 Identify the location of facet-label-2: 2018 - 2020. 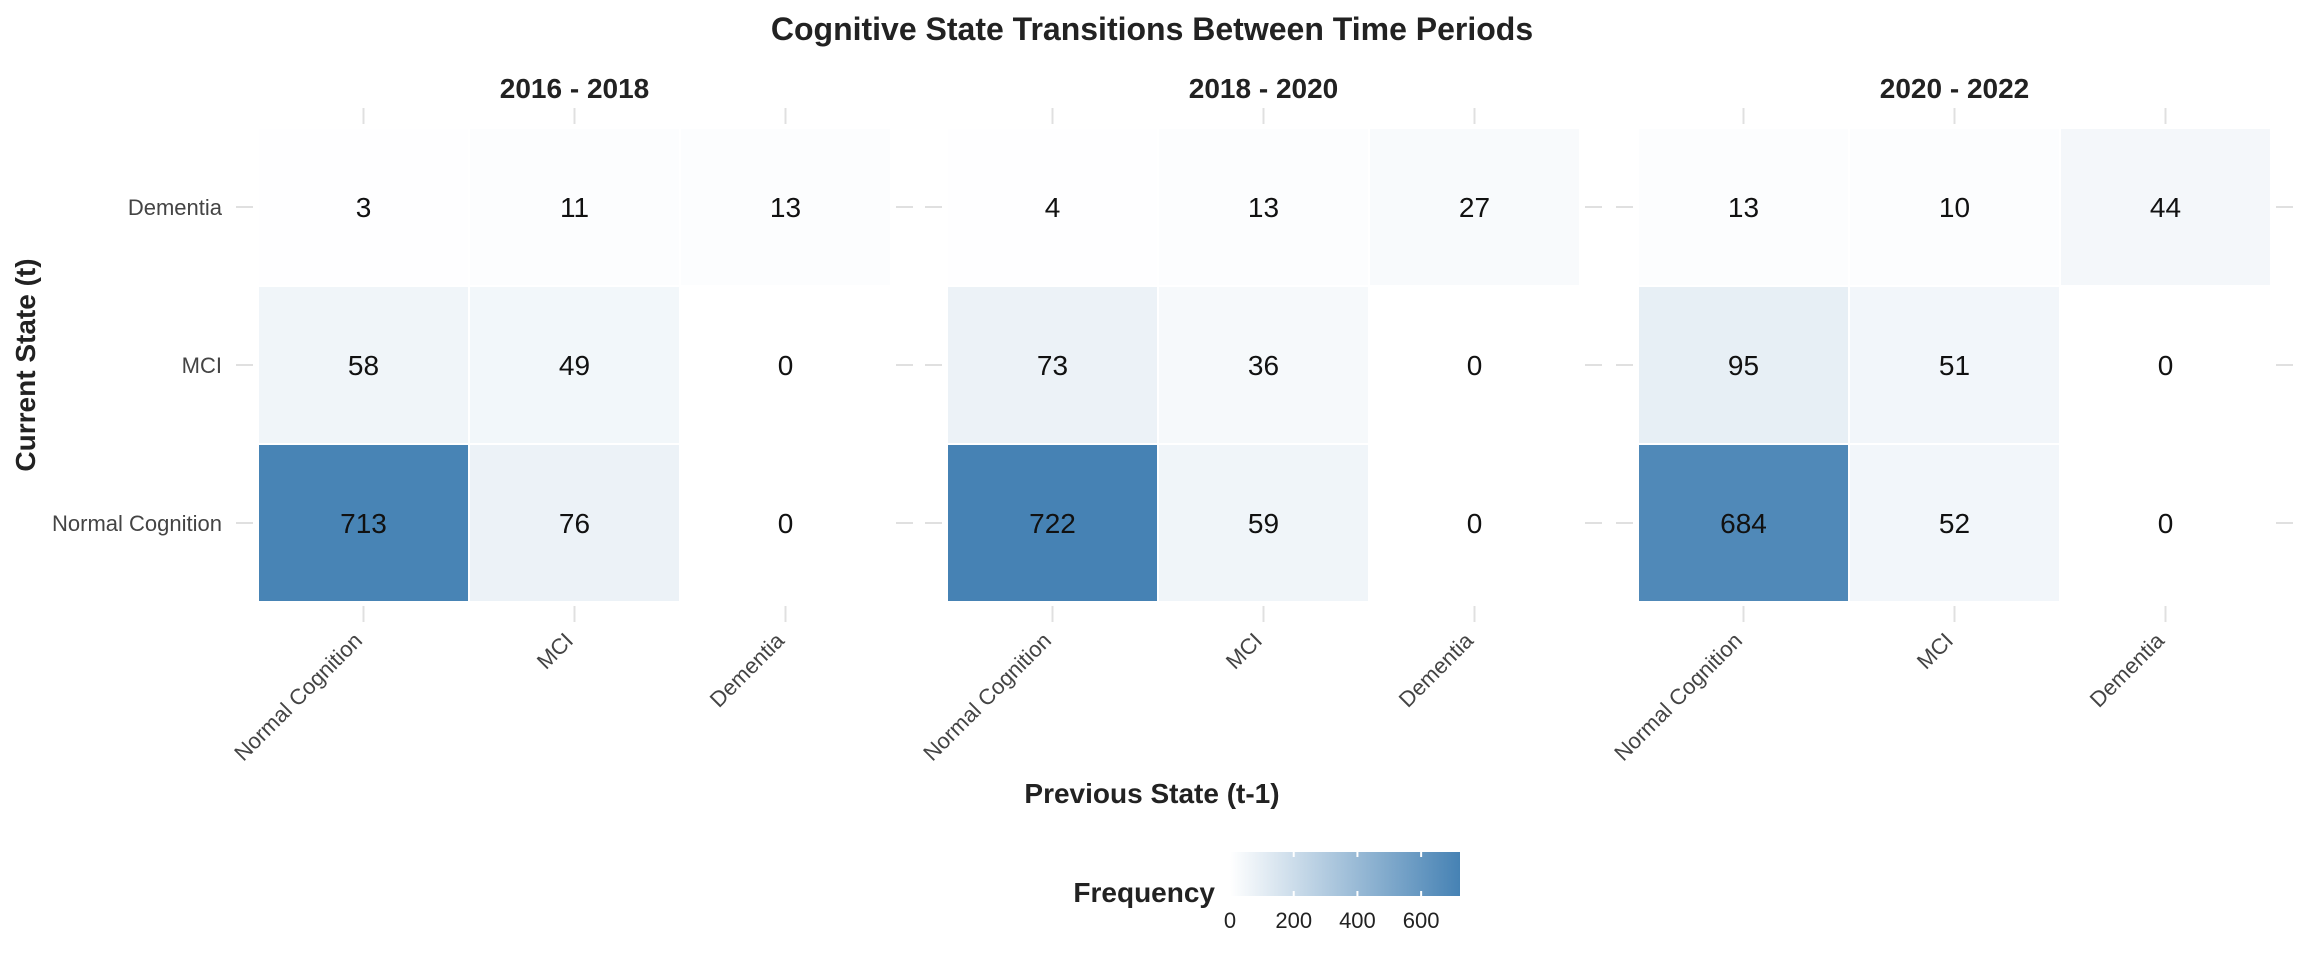
(1263, 88).